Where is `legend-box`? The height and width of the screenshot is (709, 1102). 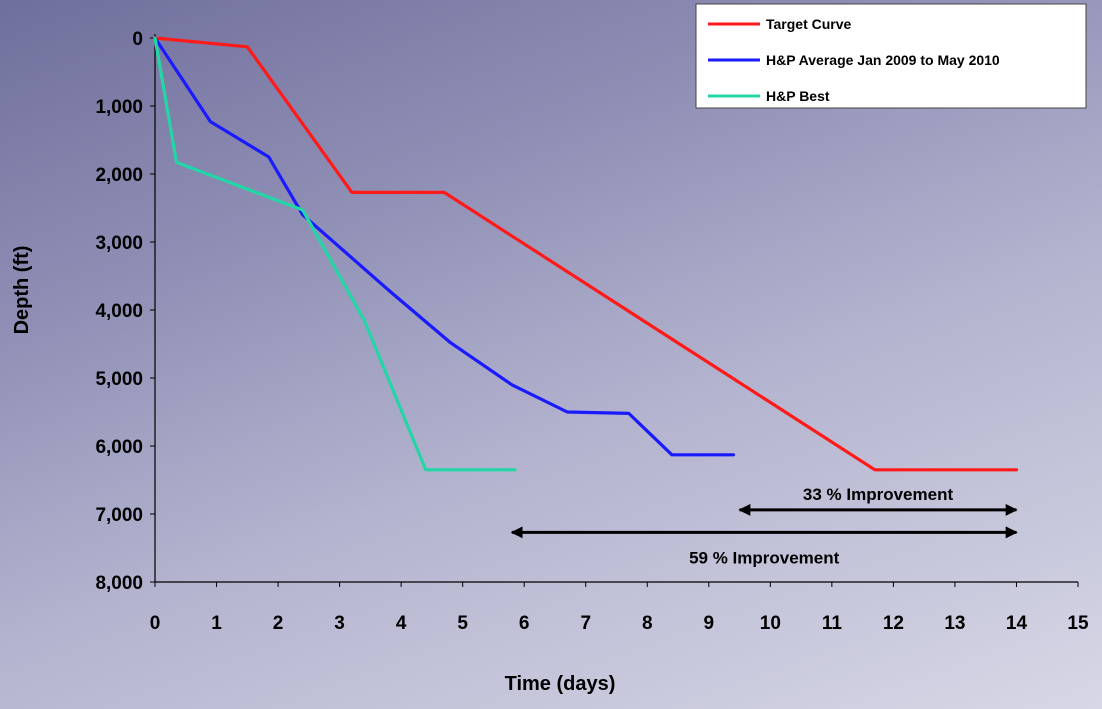 legend-box is located at coordinates (891, 56).